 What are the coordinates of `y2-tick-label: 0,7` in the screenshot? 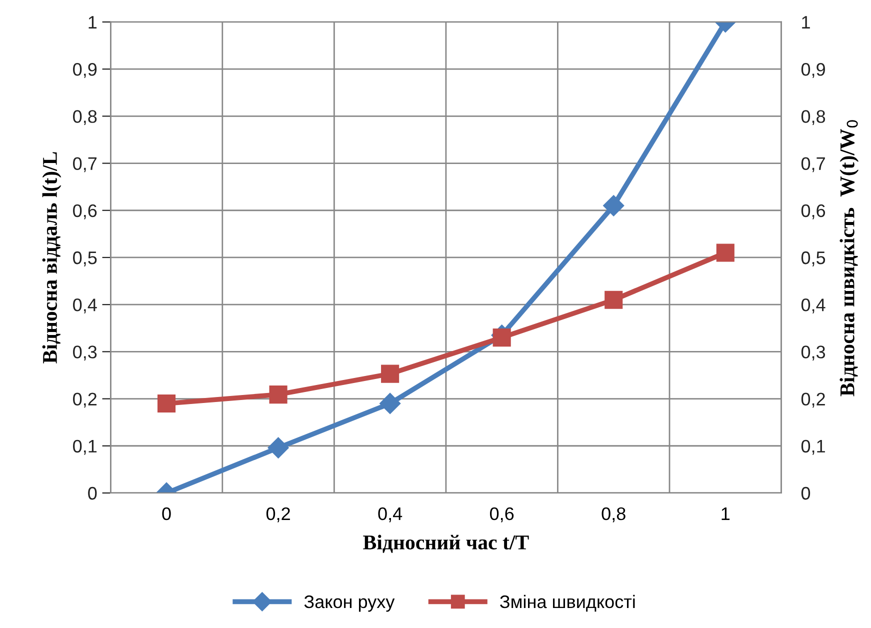 It's located at (813, 164).